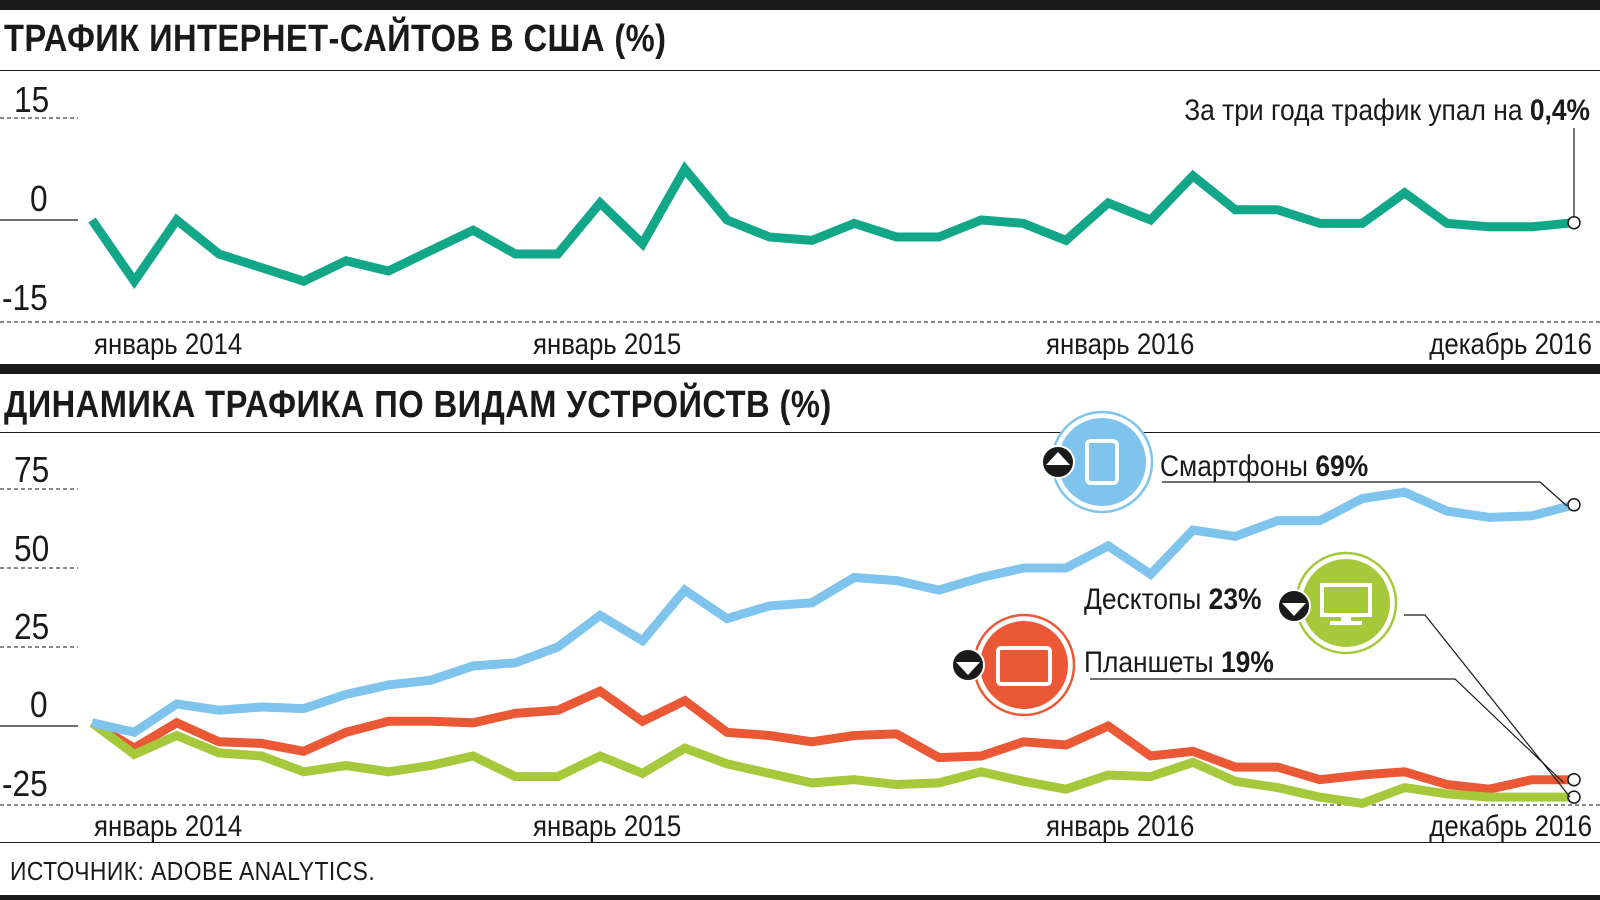 The width and height of the screenshot is (1600, 900). I want to click on source-note: ИСТОЧНИК: ADOBE ANALYTICS., so click(193, 871).